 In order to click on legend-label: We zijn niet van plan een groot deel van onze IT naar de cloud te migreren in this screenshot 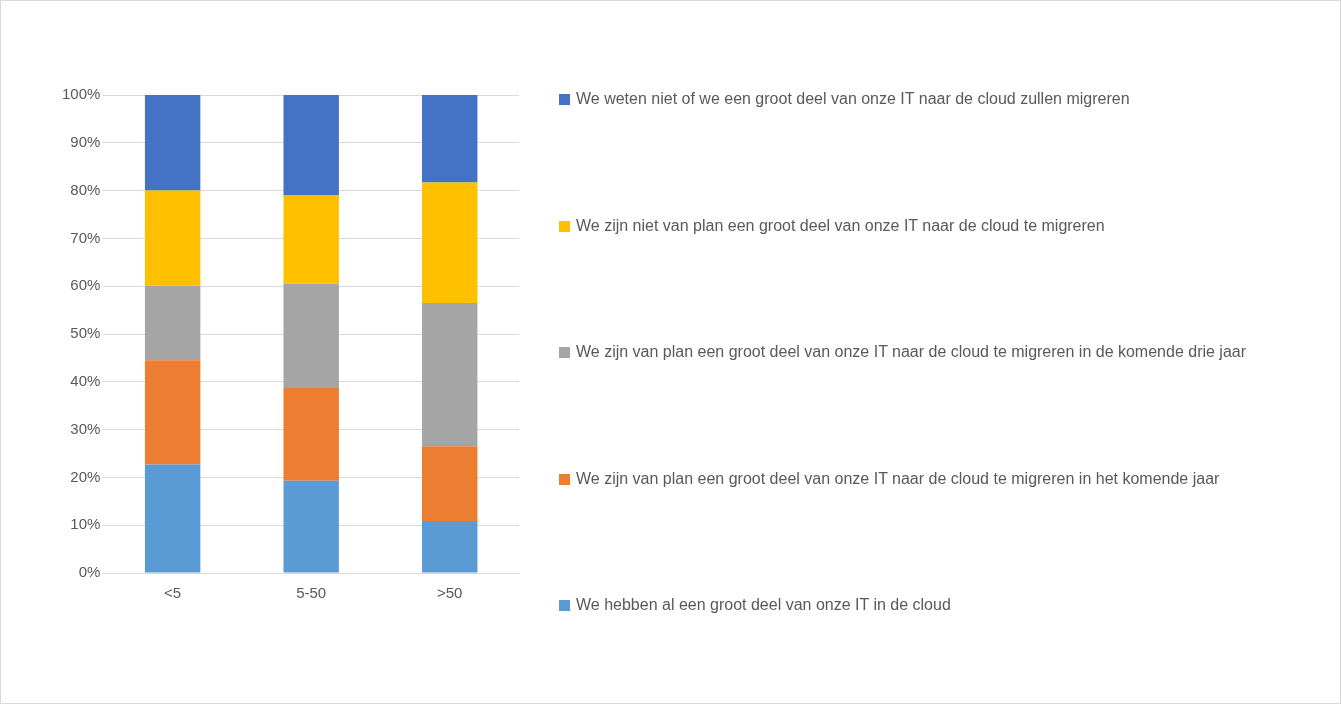, I will do `click(840, 225)`.